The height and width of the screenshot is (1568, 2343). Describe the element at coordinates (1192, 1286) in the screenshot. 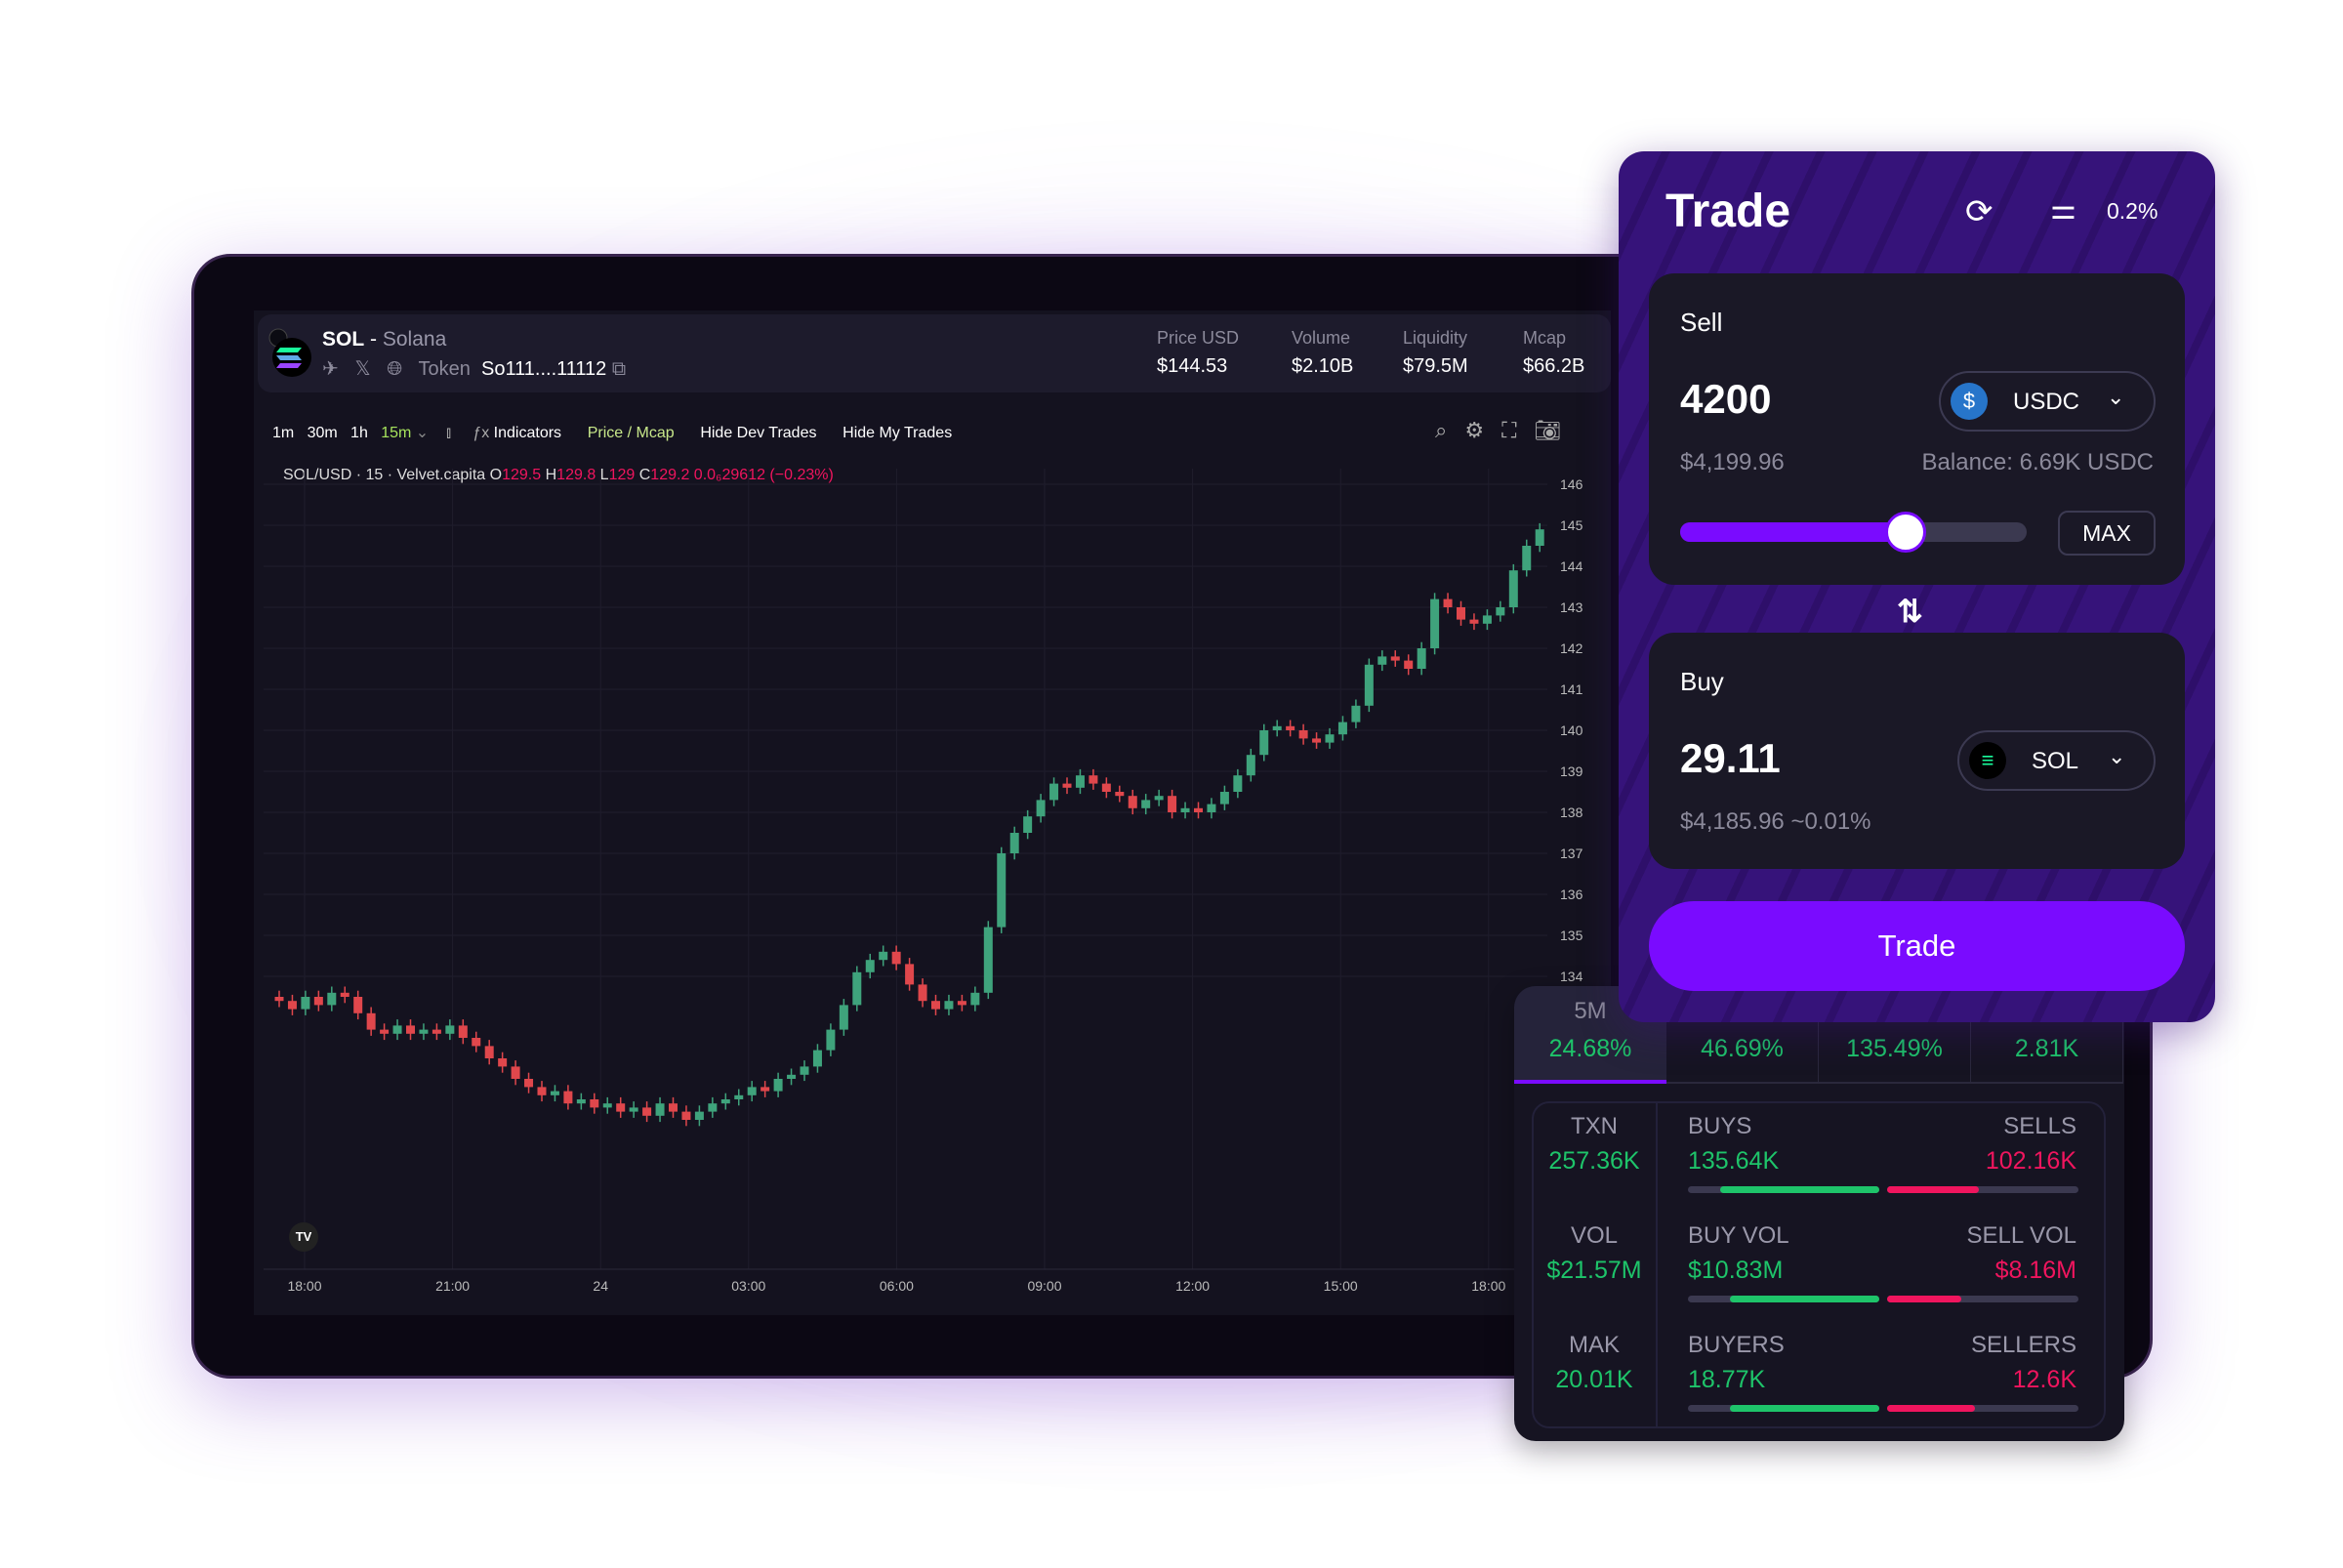

I see `x-tick-label: 12:00` at that location.